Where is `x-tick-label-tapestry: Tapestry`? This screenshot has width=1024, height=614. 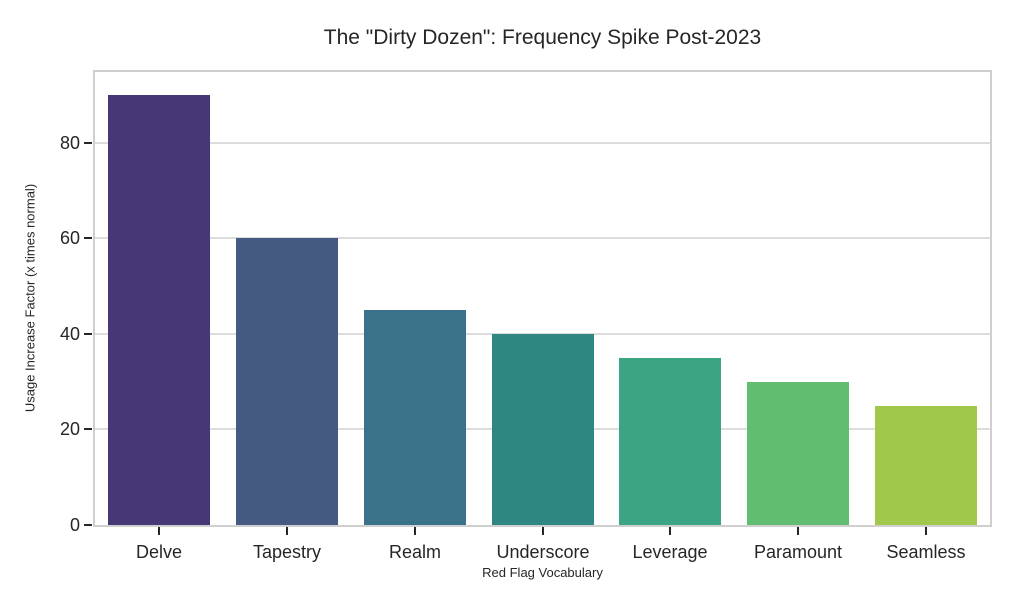 x-tick-label-tapestry: Tapestry is located at coordinates (287, 552).